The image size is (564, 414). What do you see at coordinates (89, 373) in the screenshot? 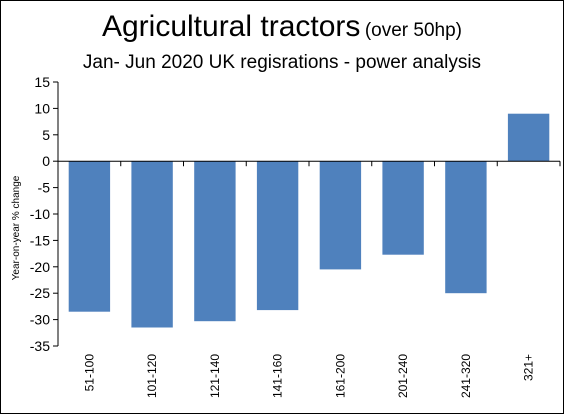
I see `x-category-label: 51-100` at bounding box center [89, 373].